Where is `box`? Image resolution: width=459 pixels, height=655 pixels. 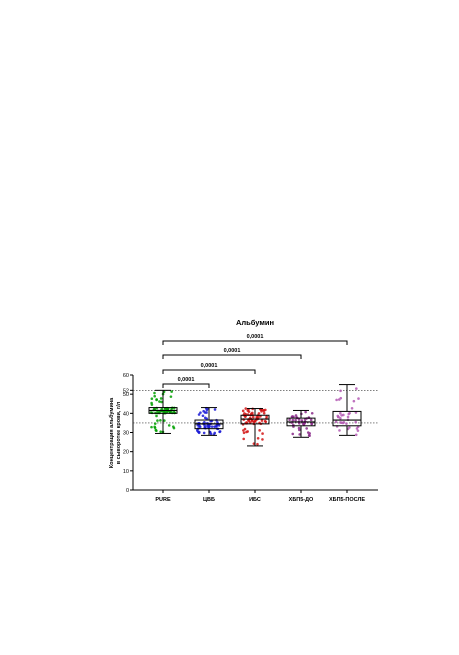 box is located at coordinates (347, 418).